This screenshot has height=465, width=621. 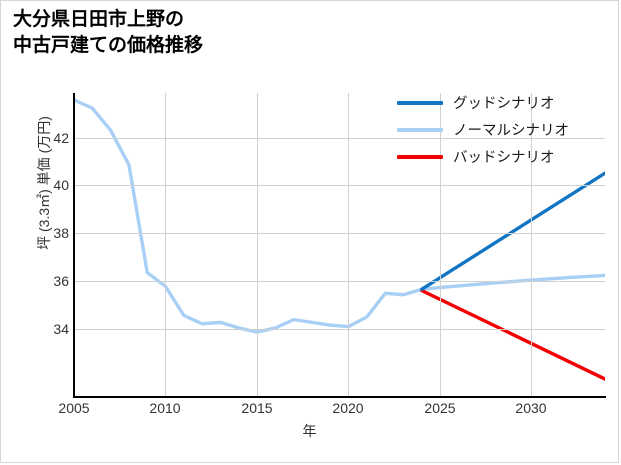 I want to click on chart-legend: グッドシナリオ ノーマルシナリオ バッドシナリオ, so click(x=504, y=129).